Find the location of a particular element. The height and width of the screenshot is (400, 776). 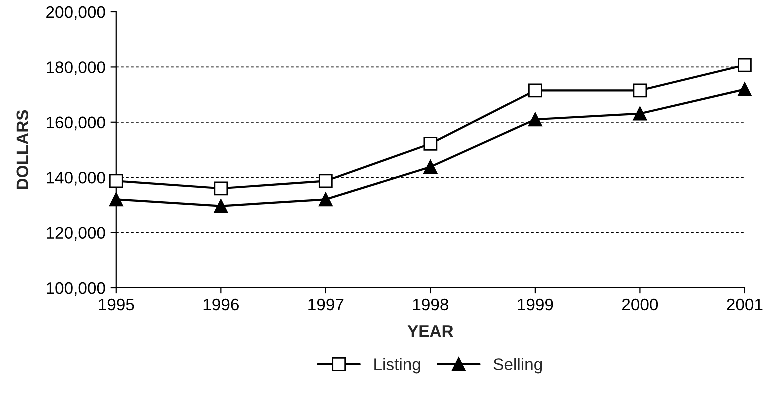

x-tick-label: 1995 is located at coordinates (116, 304).